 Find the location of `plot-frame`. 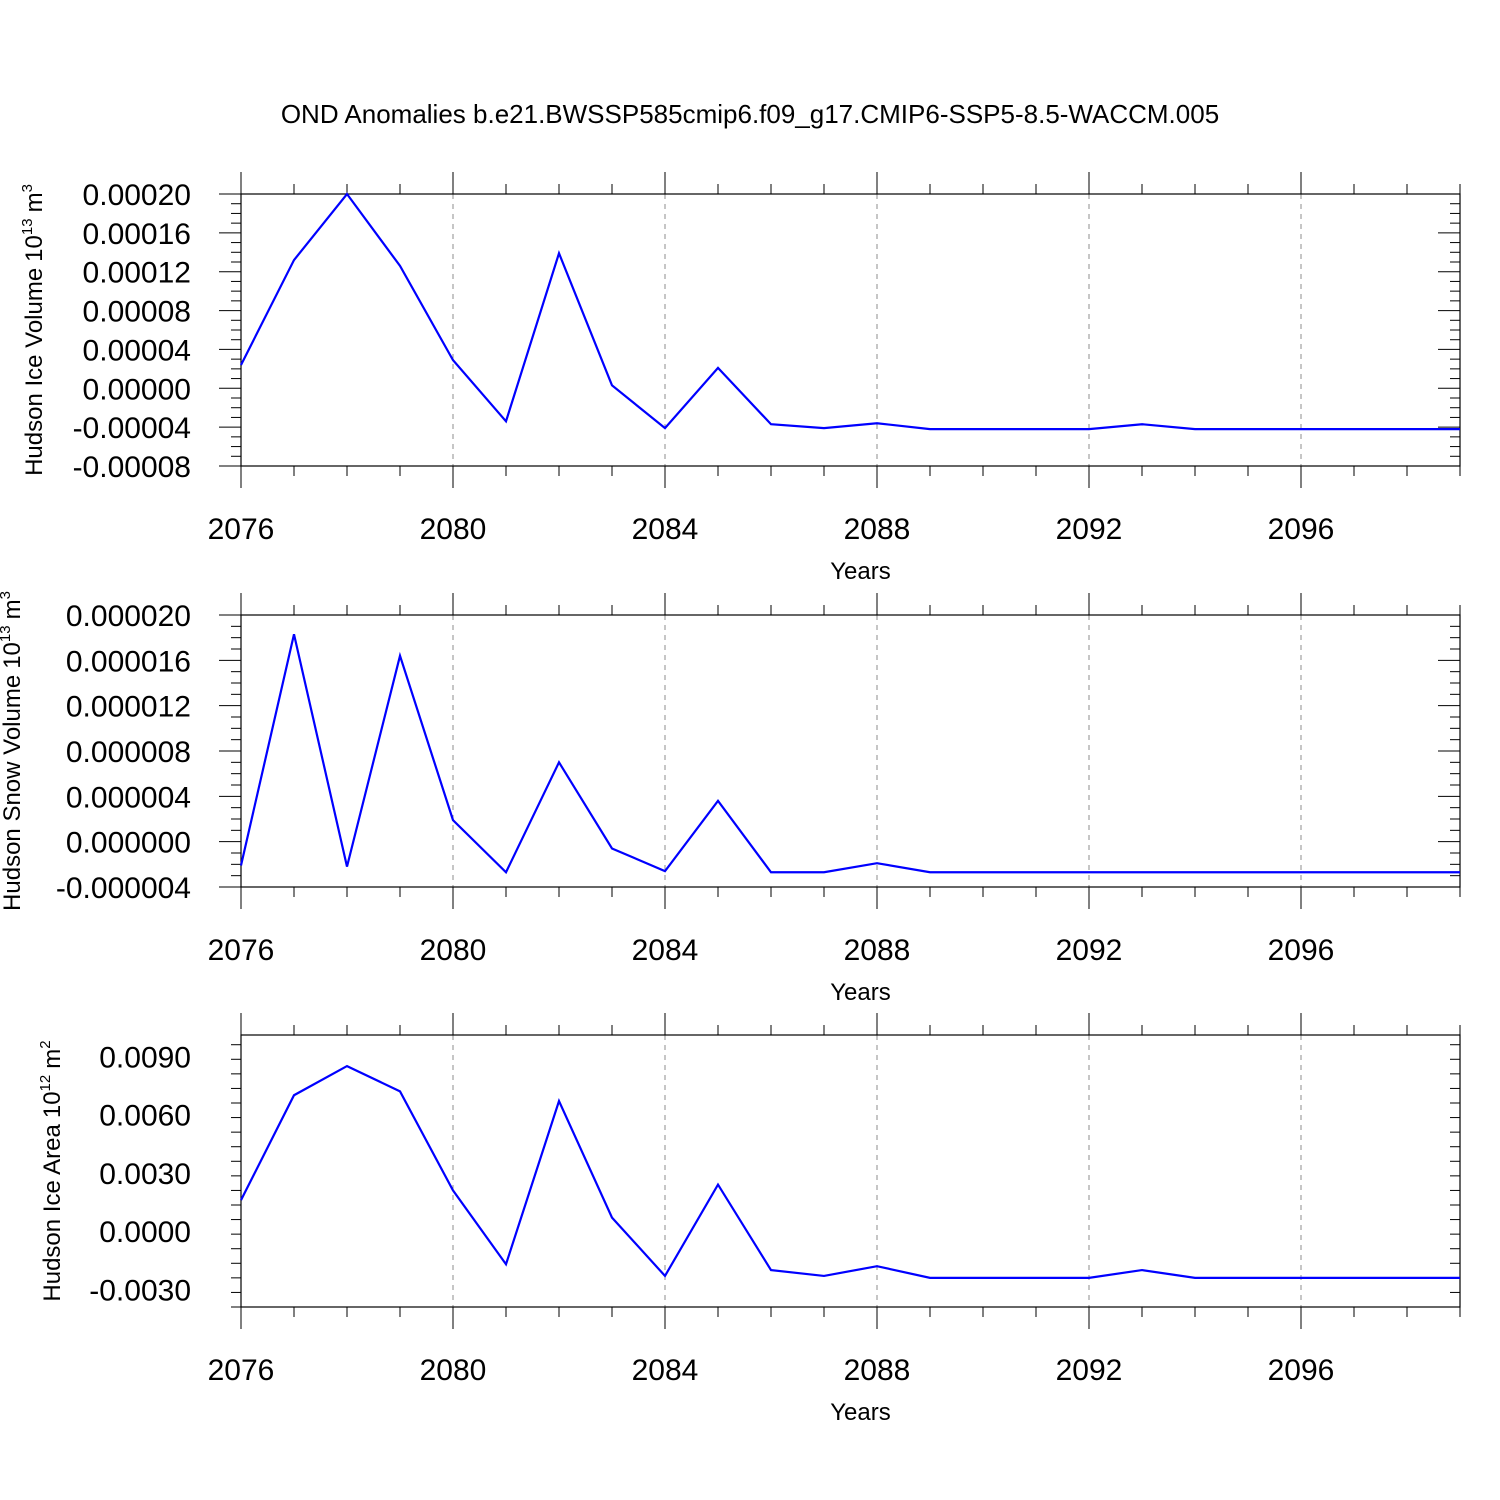

plot-frame is located at coordinates (850, 1171).